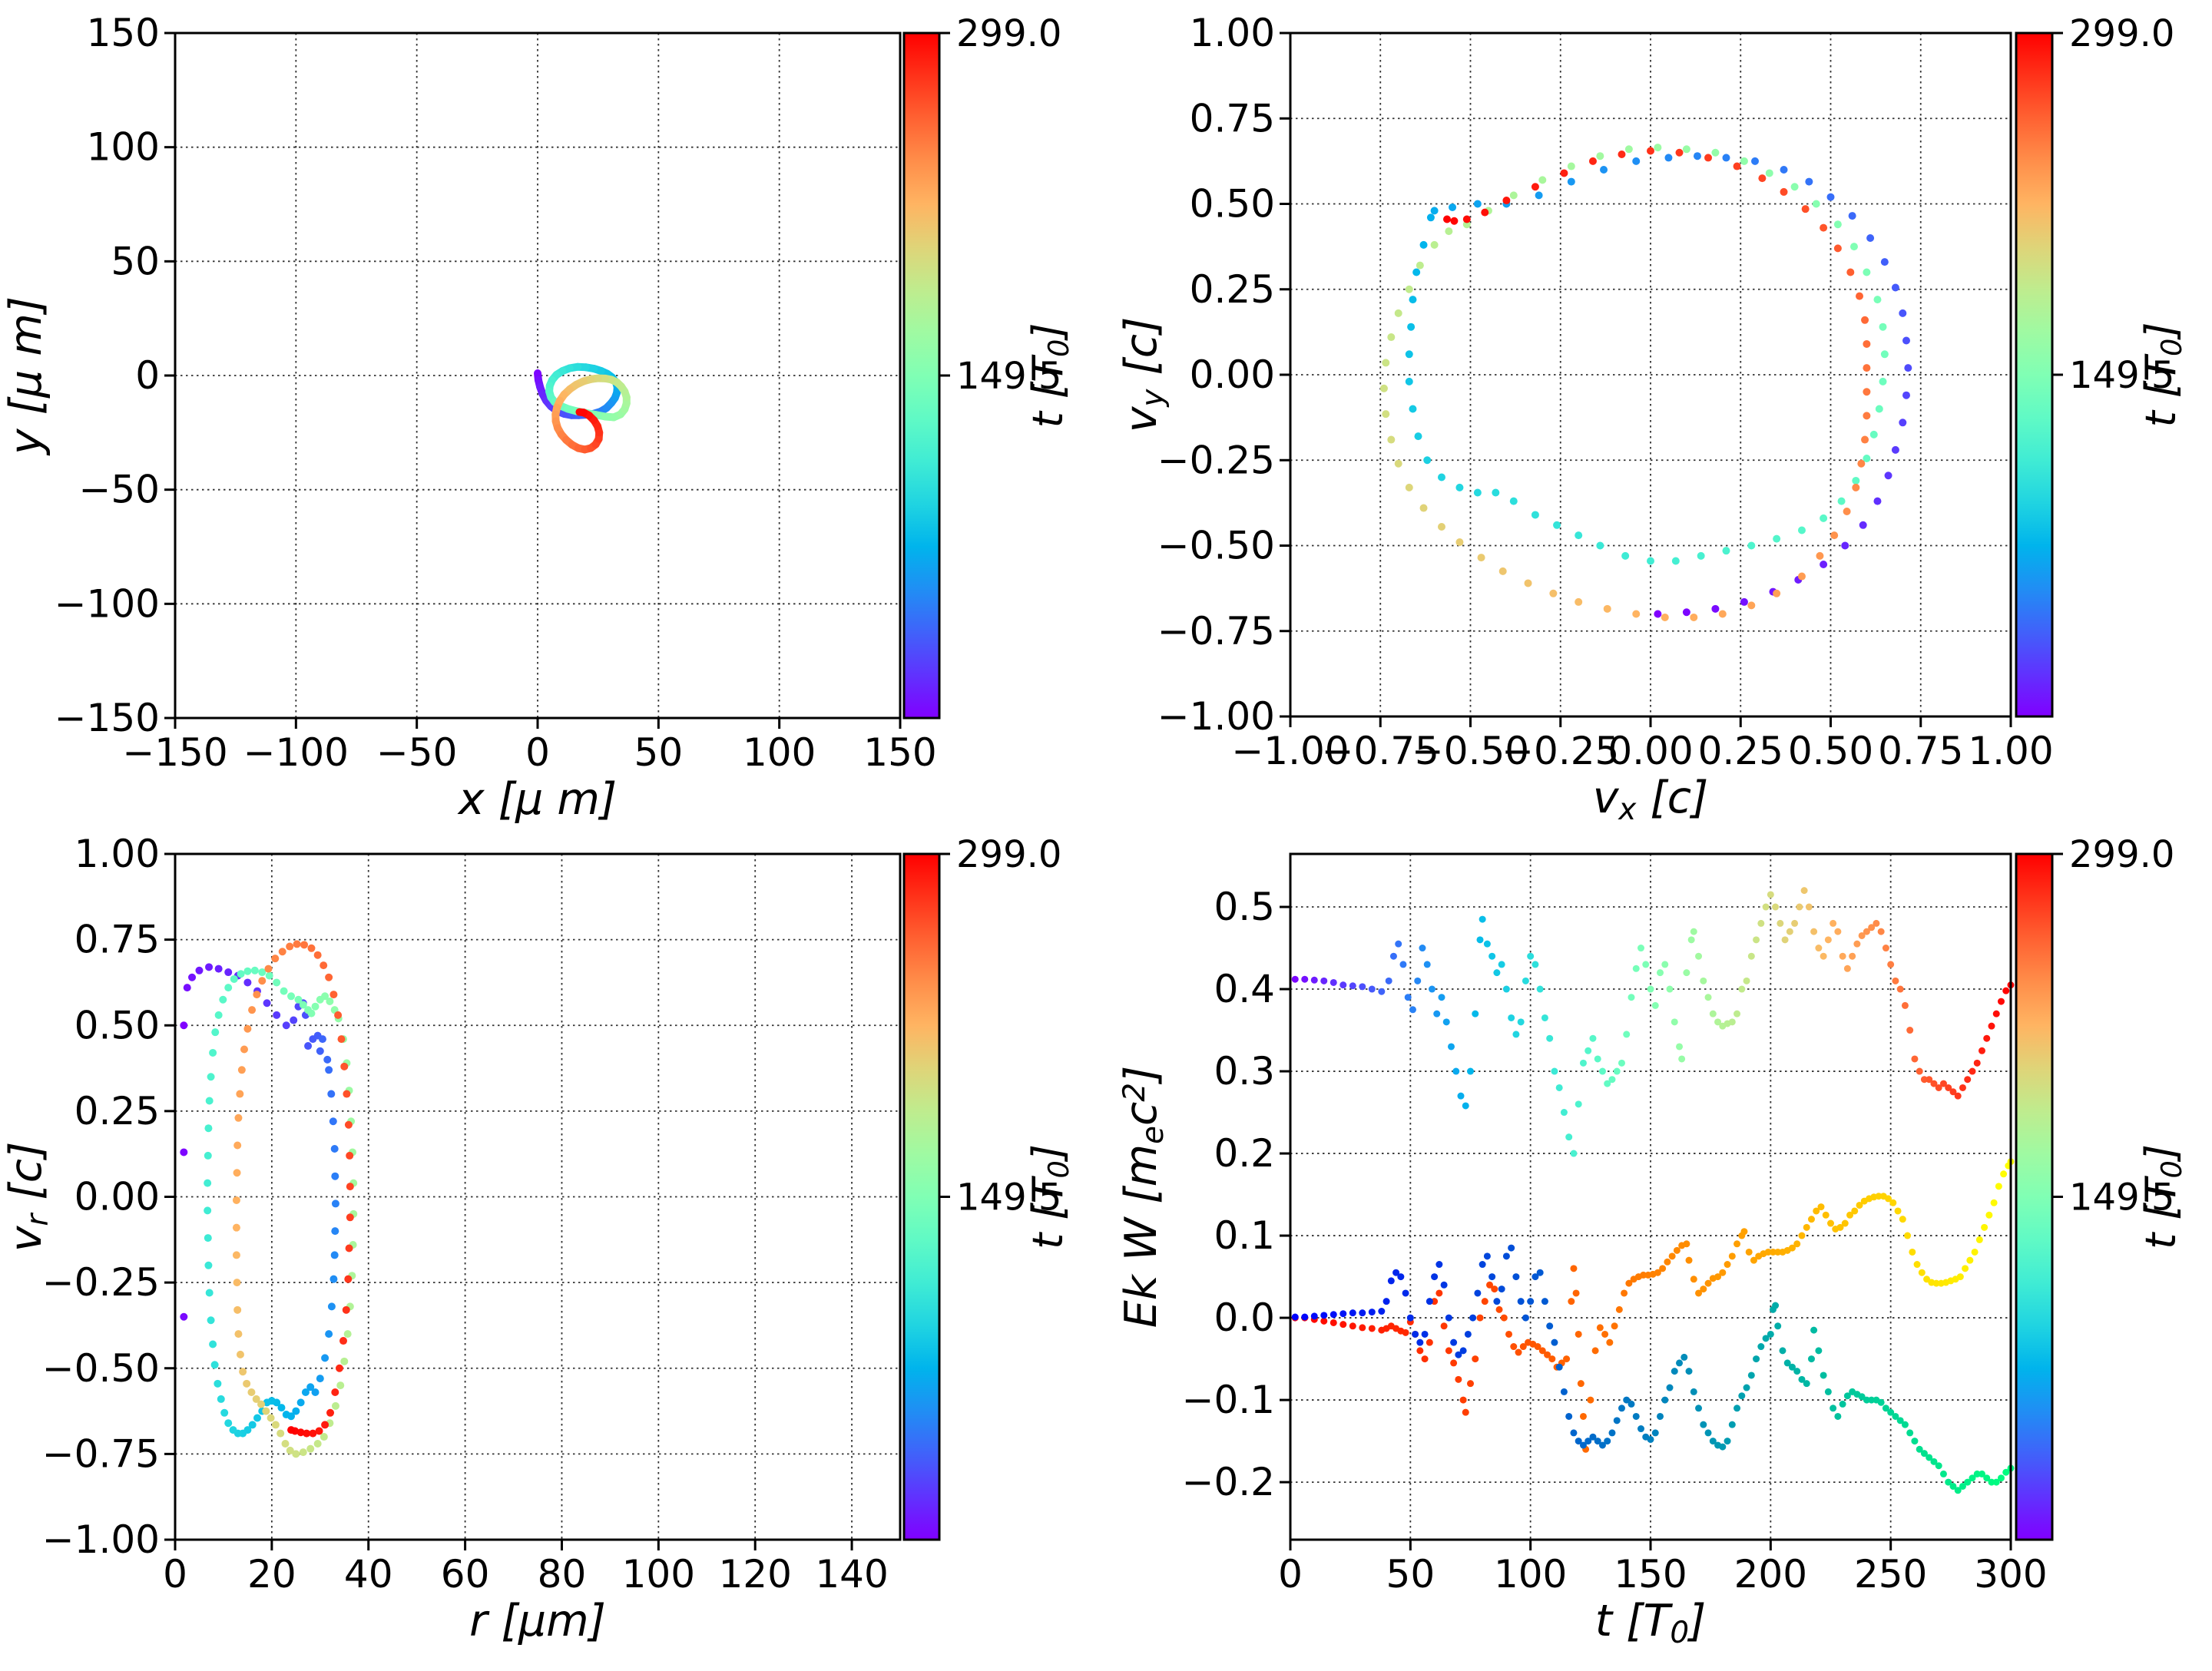  What do you see at coordinates (465, 1574) in the screenshot?
I see `x-tick-label: 60` at bounding box center [465, 1574].